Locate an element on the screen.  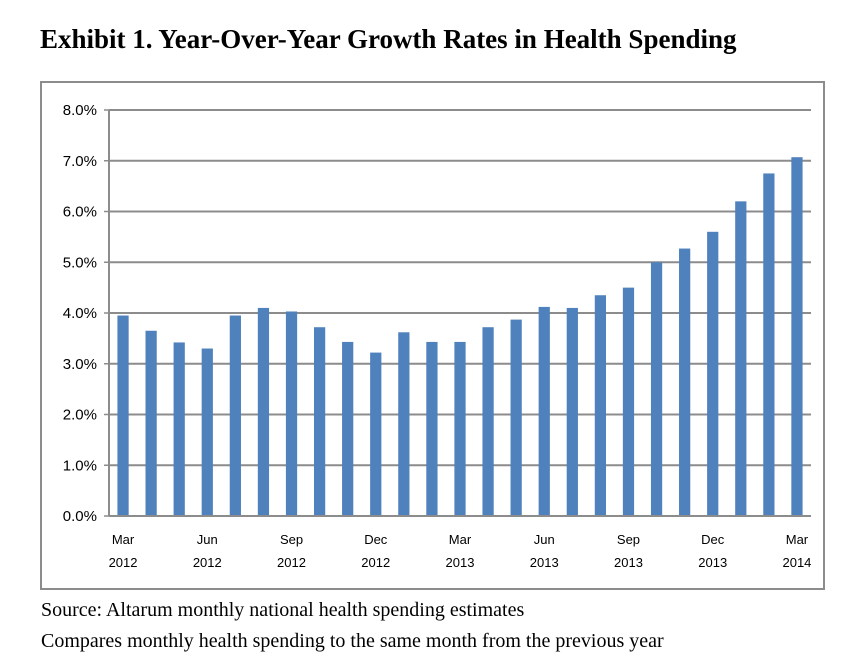
bar-sep-2012 is located at coordinates (291, 413).